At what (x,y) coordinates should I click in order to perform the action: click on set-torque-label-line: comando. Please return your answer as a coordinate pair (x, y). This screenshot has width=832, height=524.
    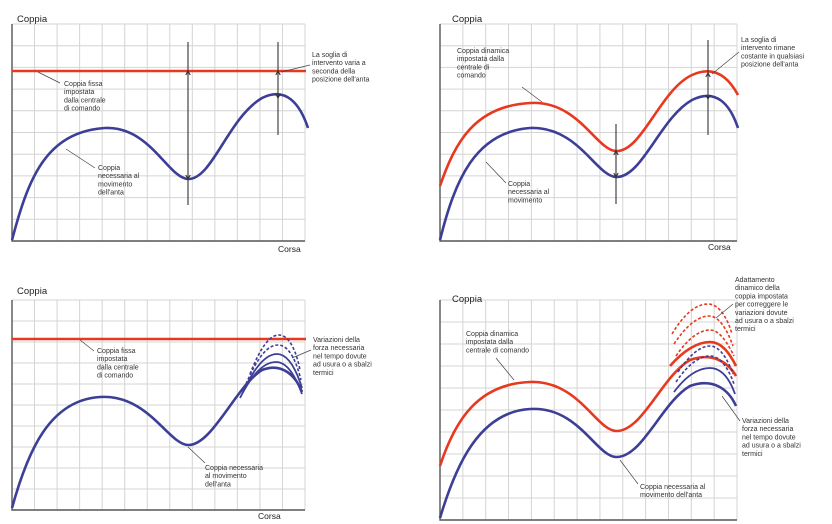
    Looking at the image, I should click on (471, 76).